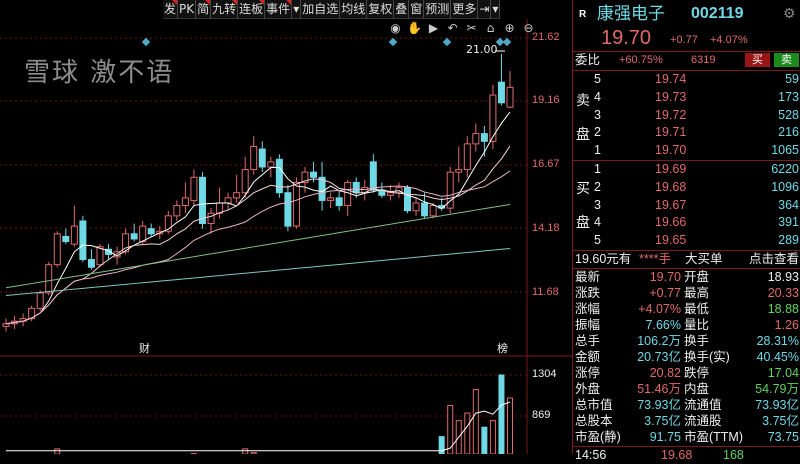 The width and height of the screenshot is (800, 464). Describe the element at coordinates (587, 60) in the screenshot. I see `weibi-label: 委比` at that location.